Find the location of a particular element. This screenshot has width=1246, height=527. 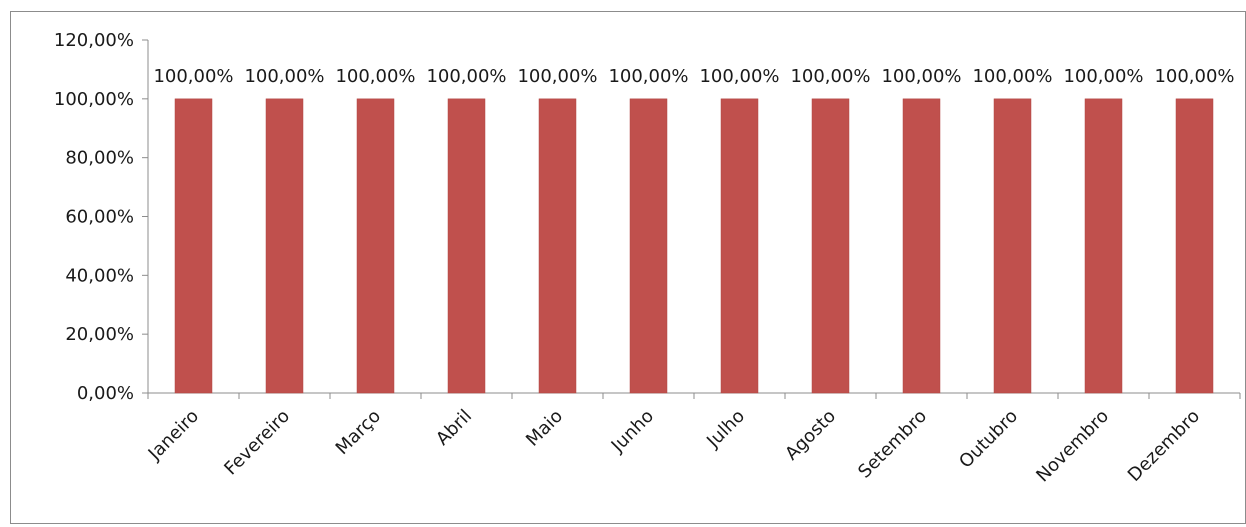

x-tick-label: Junho is located at coordinates (632, 431).